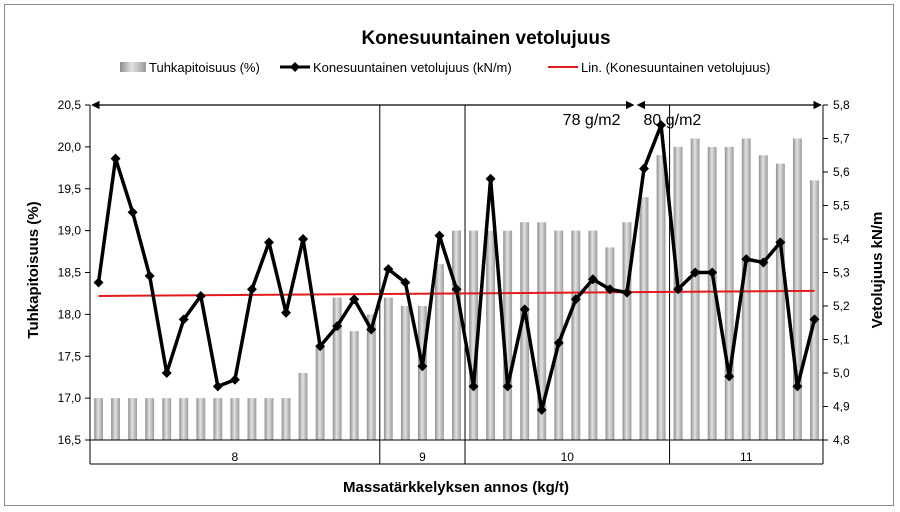 The image size is (900, 512). I want to click on y2-tick-label: 5,3, so click(841, 273).